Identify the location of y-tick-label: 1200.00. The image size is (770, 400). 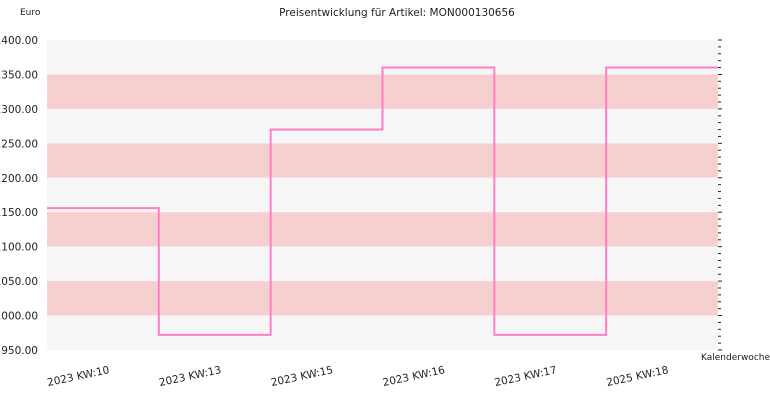
(19, 179).